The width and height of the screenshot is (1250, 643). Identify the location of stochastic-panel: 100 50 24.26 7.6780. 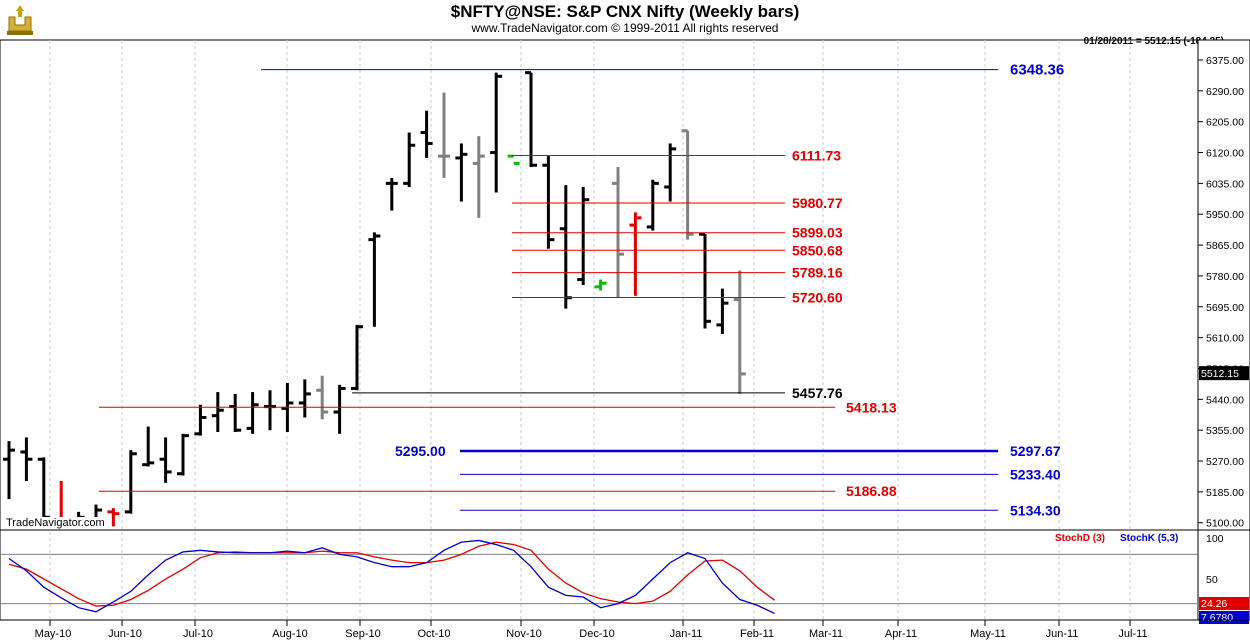
(625, 576).